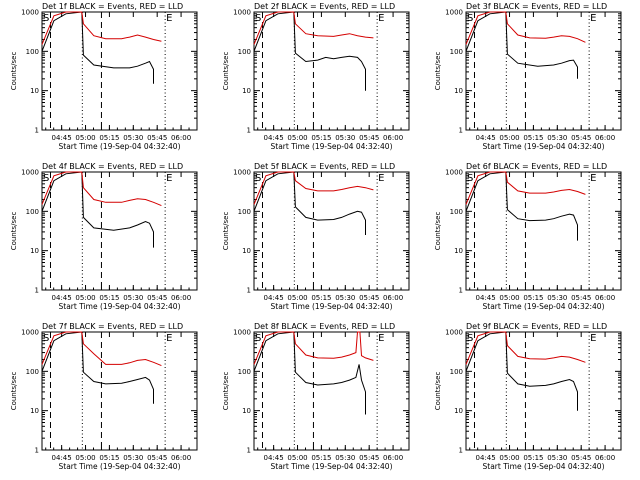 This screenshot has width=640, height=480. I want to click on chart-title: Det 7f BLACK = Events, RED = LLD, so click(112, 326).